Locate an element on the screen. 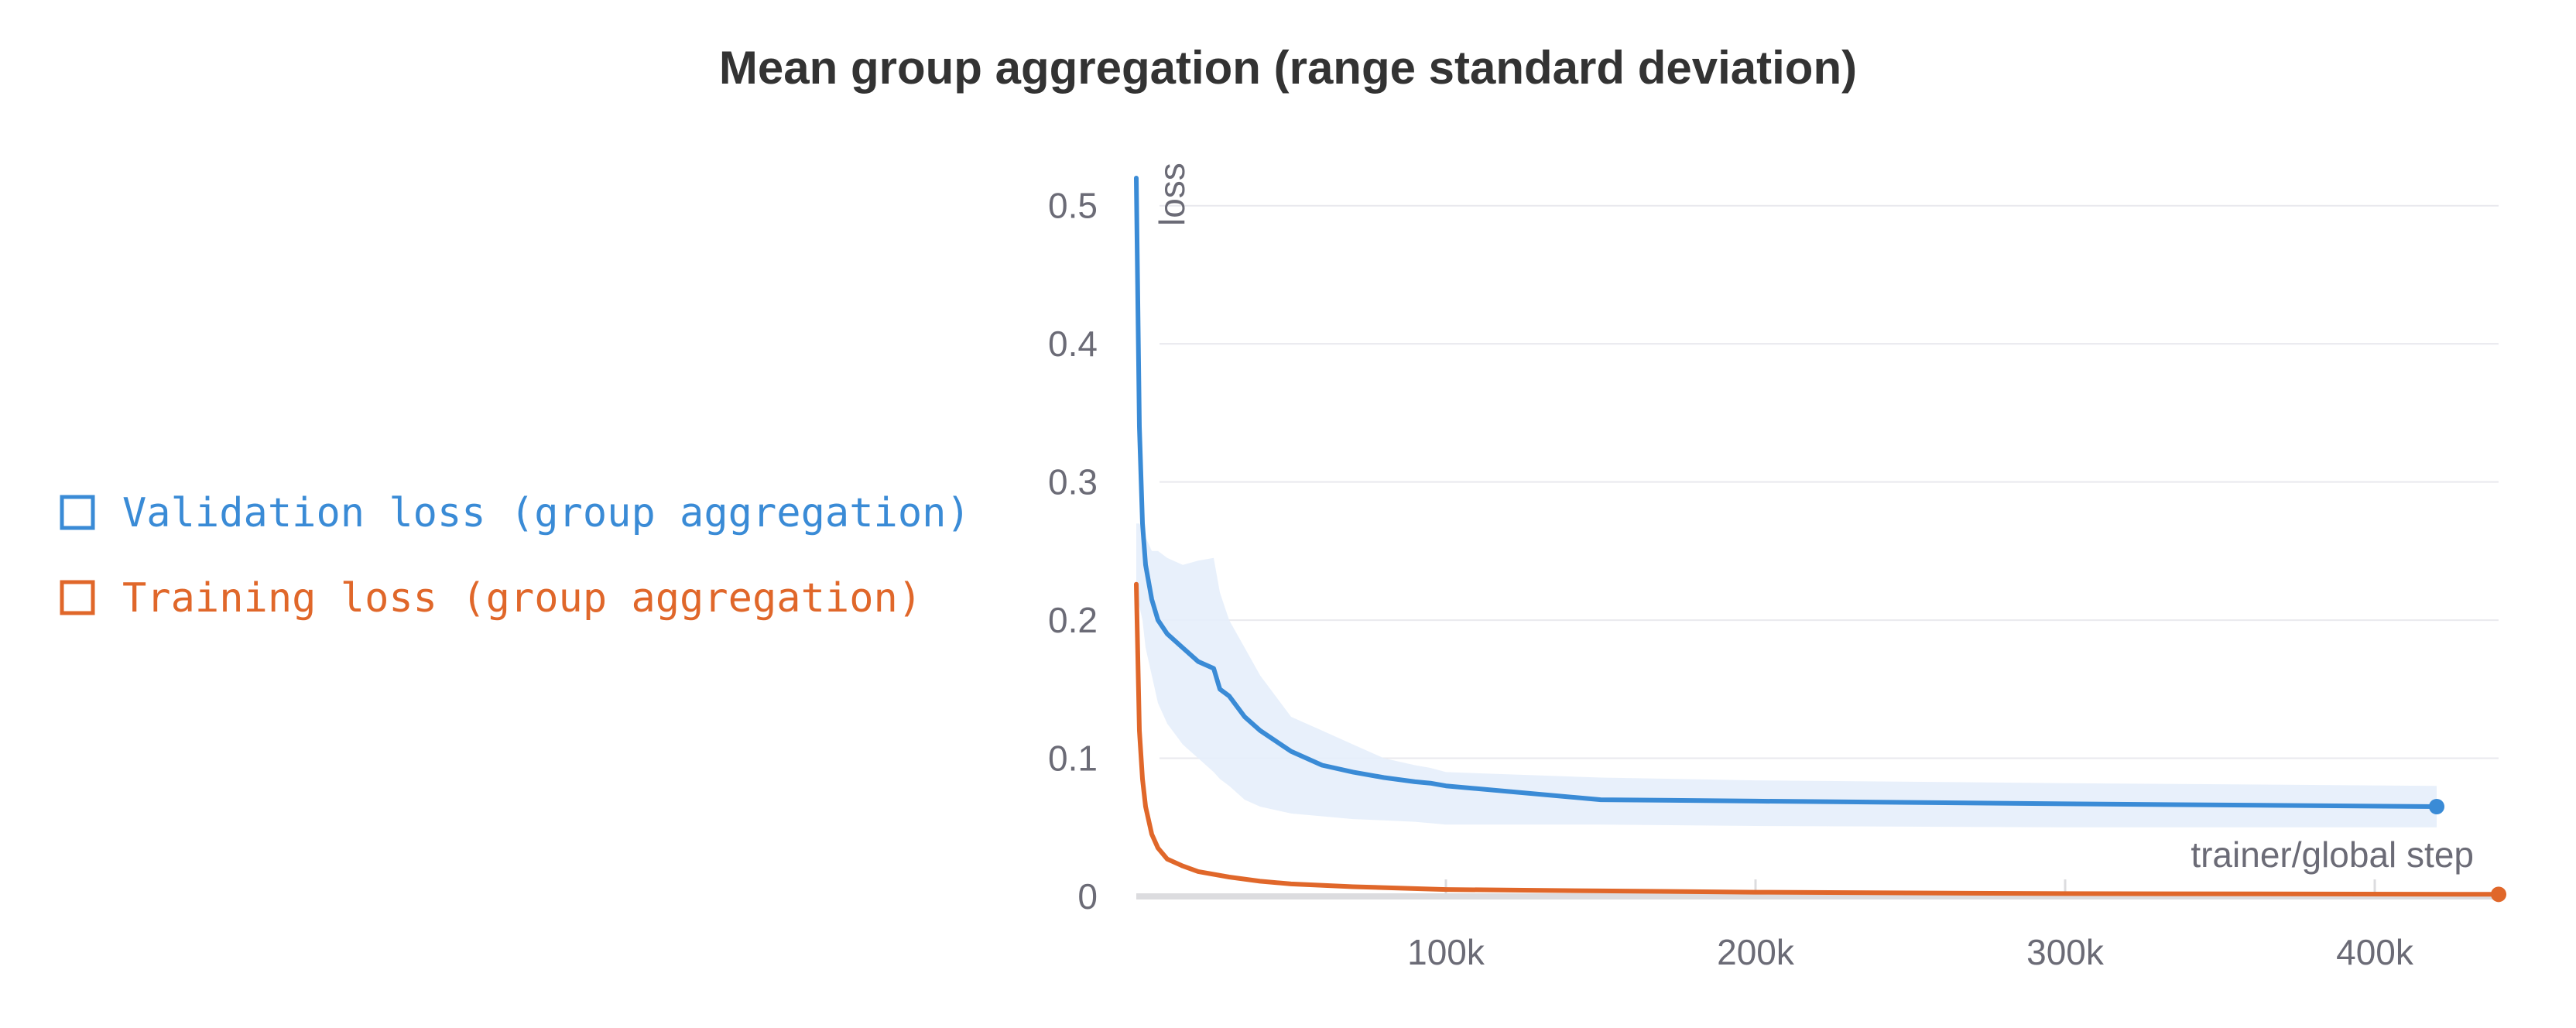  y-tick-label: 0.2 is located at coordinates (1073, 620).